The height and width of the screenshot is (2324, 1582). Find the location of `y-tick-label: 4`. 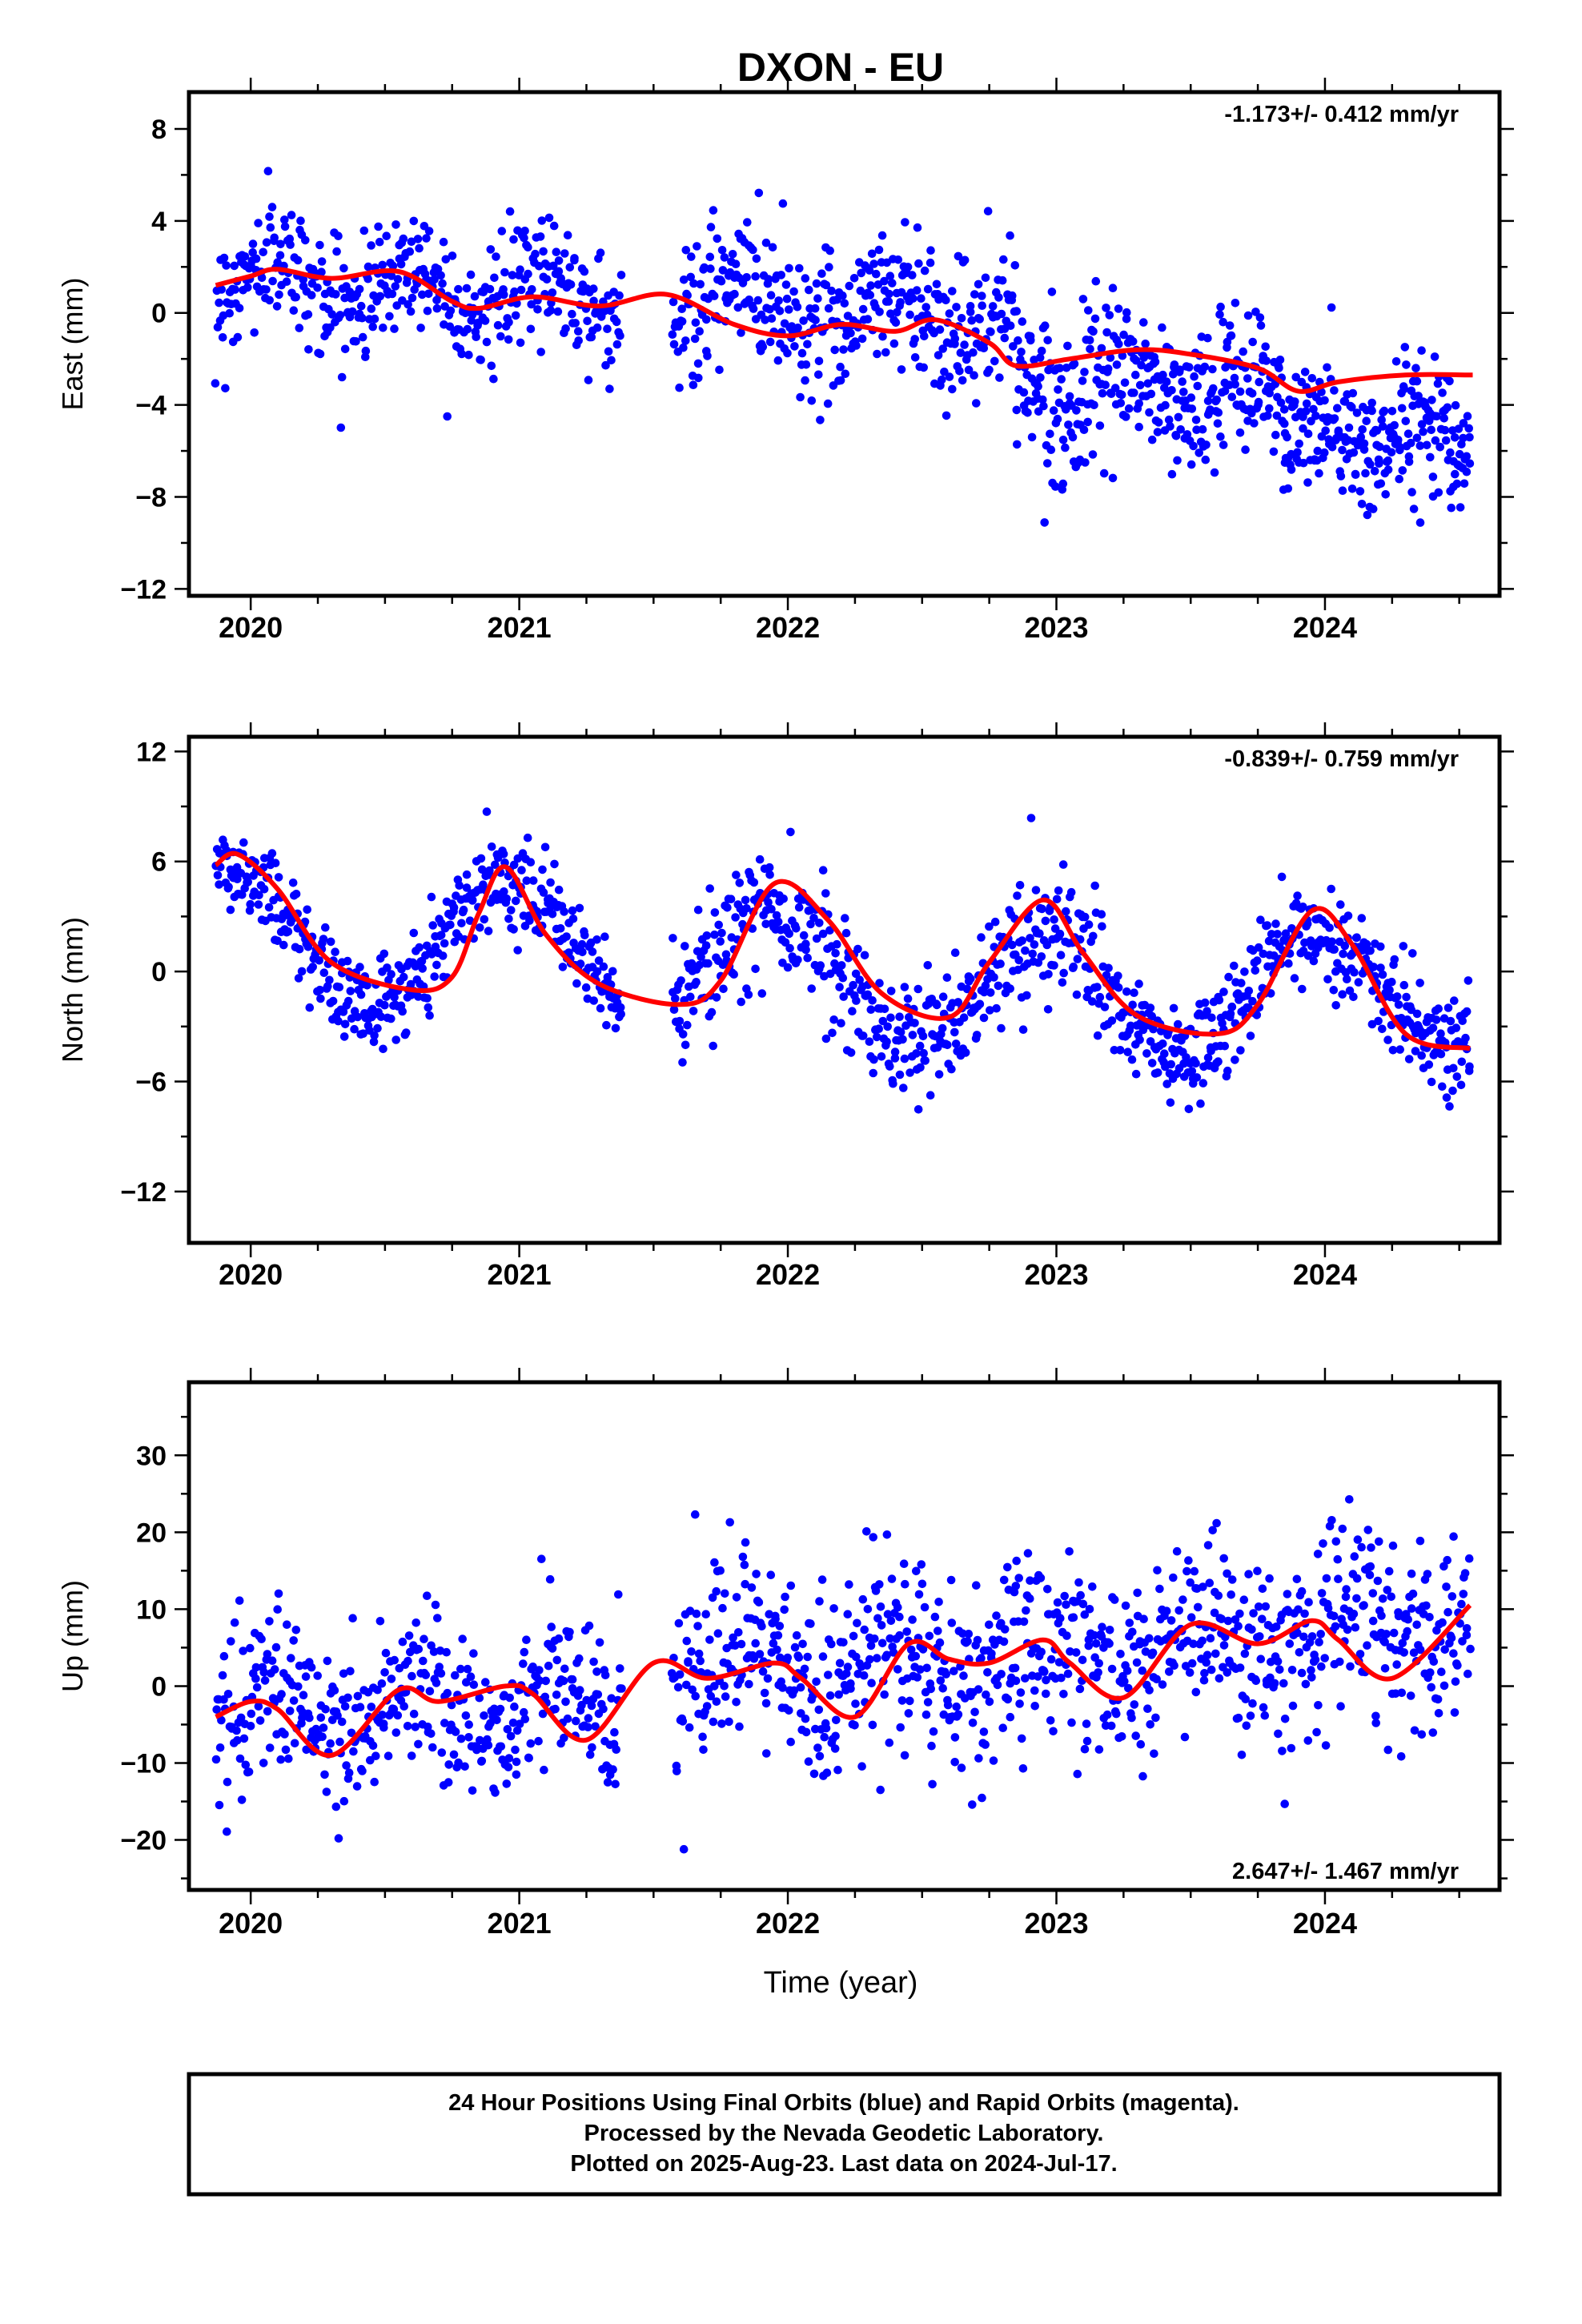

y-tick-label: 4 is located at coordinates (159, 222).